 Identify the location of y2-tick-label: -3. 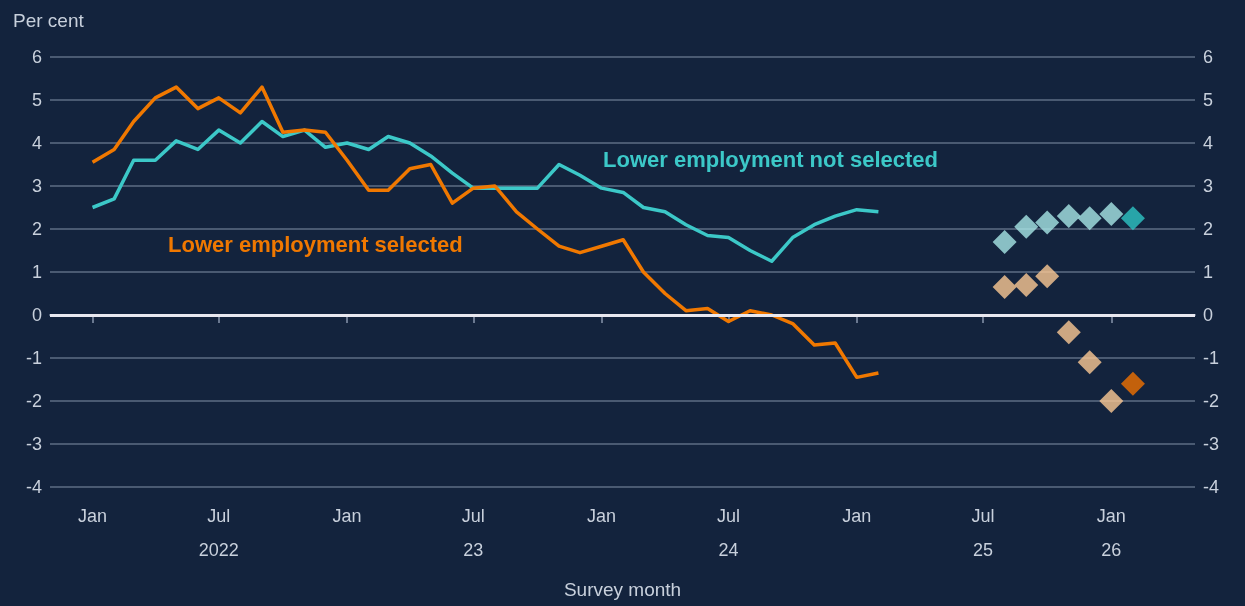
(1211, 444).